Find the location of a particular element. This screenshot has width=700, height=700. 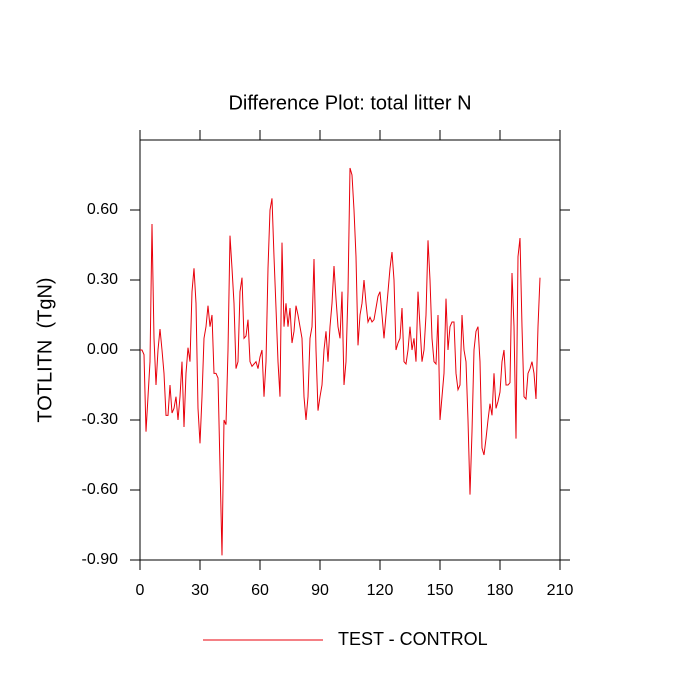

x-tick-label: 210 is located at coordinates (560, 590).